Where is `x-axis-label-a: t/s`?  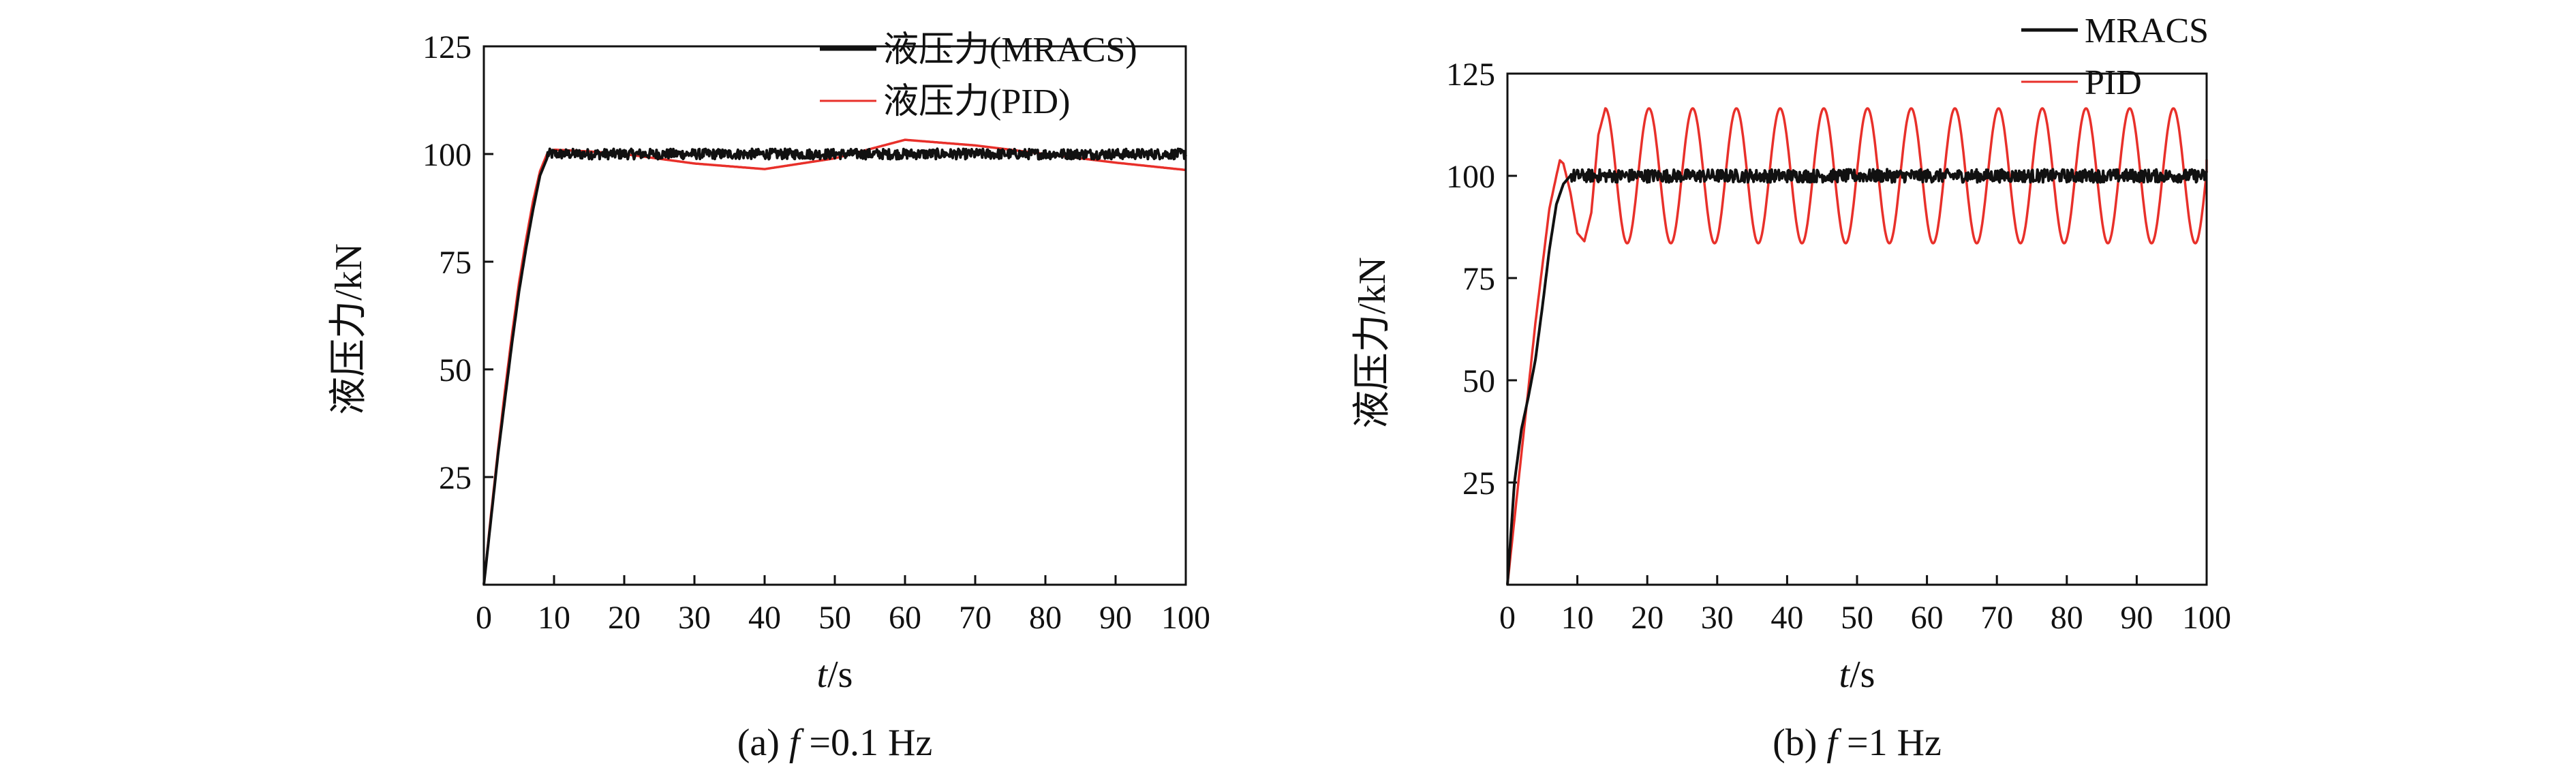
x-axis-label-a: t/s is located at coordinates (835, 675).